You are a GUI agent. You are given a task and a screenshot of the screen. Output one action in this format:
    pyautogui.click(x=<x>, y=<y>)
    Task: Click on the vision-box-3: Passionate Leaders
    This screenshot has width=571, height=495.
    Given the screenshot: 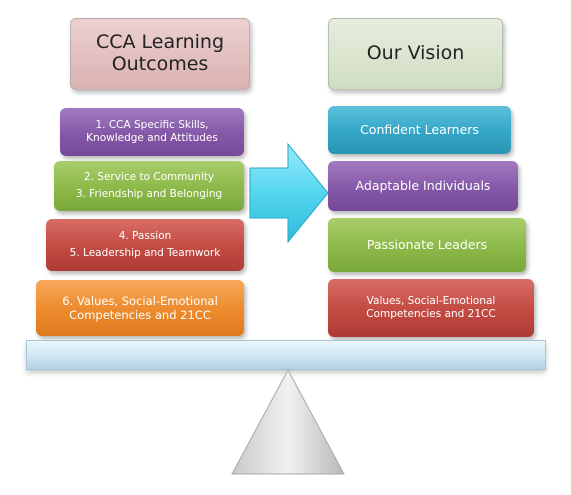 What is the action you would take?
    pyautogui.click(x=427, y=245)
    